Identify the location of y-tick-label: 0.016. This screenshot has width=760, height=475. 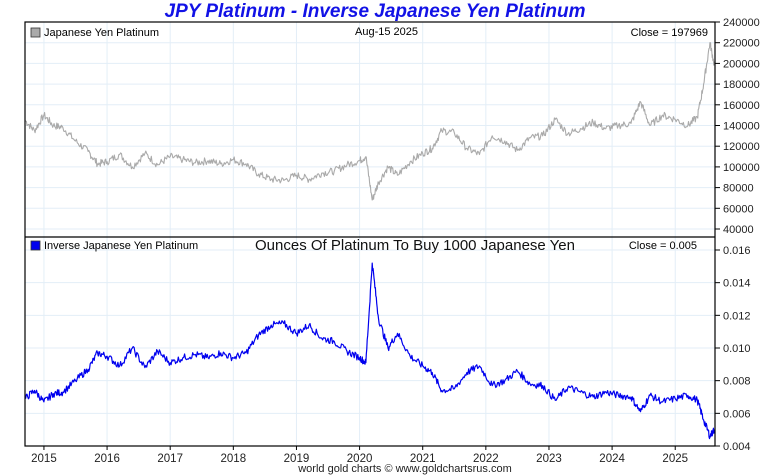
(737, 251).